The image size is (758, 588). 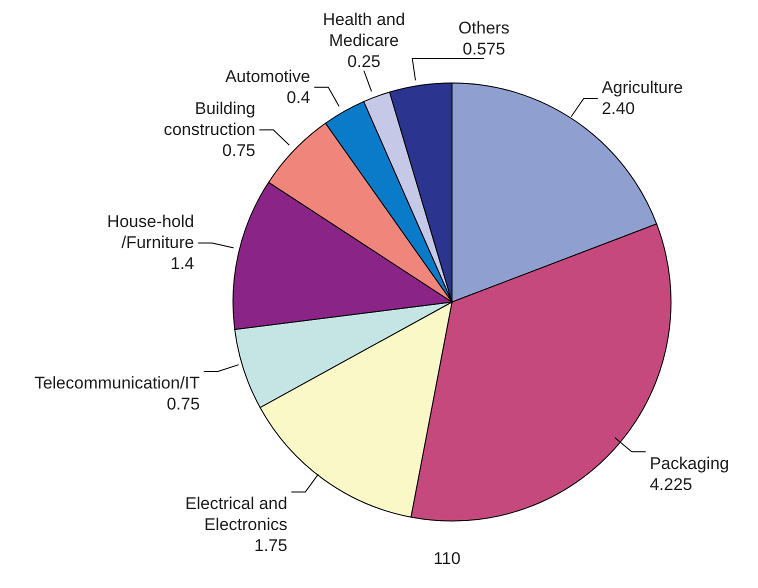 I want to click on slice-label: Automotive, so click(x=267, y=76).